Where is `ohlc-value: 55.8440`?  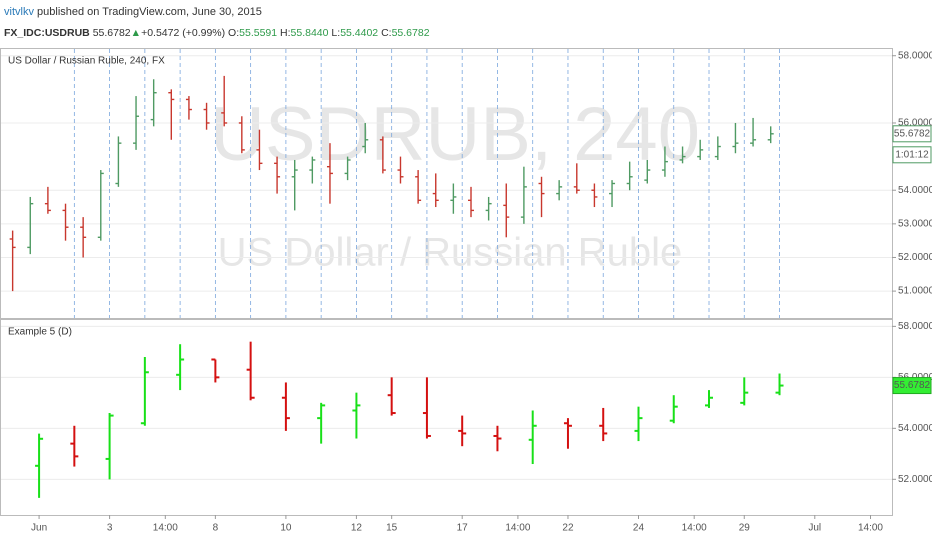
ohlc-value: 55.8440 is located at coordinates (310, 33).